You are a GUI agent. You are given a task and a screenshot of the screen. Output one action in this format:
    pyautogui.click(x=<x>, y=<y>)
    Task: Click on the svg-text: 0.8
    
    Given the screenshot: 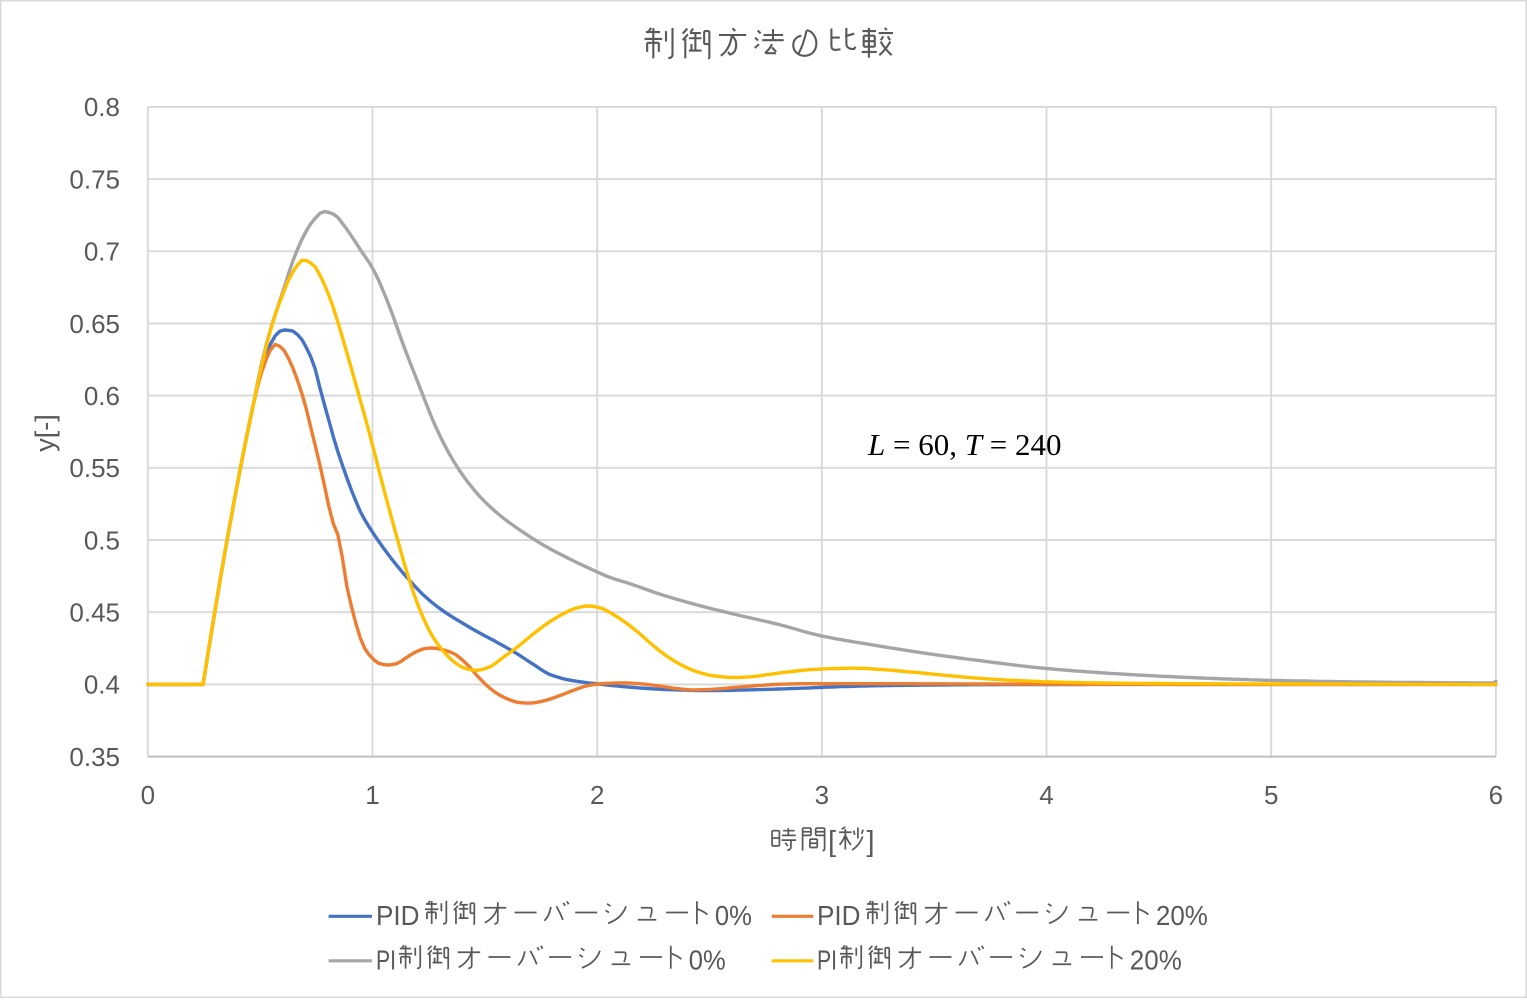 What is the action you would take?
    pyautogui.click(x=102, y=107)
    